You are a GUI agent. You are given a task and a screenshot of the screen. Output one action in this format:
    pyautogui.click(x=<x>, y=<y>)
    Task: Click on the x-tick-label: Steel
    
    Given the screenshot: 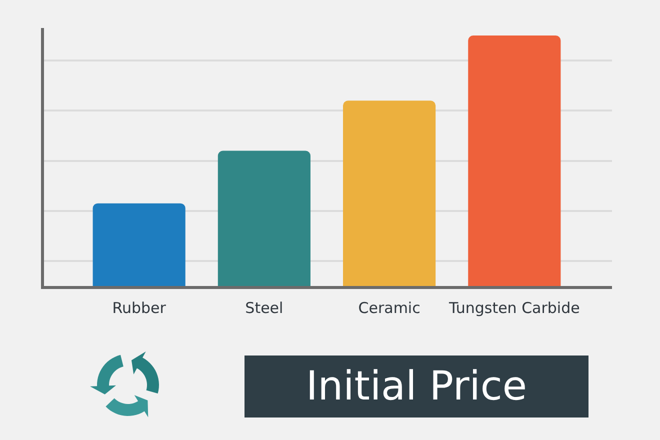 What is the action you would take?
    pyautogui.click(x=264, y=308)
    